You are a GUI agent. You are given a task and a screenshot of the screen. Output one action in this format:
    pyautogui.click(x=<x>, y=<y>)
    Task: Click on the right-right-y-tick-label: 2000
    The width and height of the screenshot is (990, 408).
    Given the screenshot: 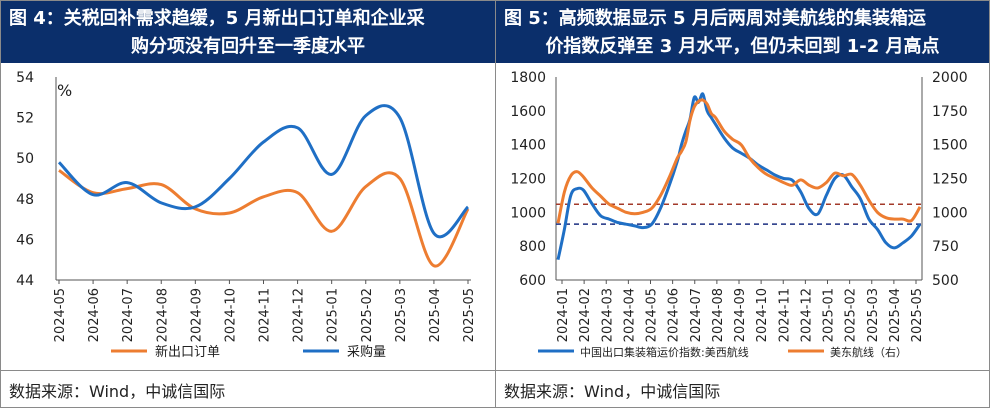 What is the action you would take?
    pyautogui.click(x=950, y=78)
    